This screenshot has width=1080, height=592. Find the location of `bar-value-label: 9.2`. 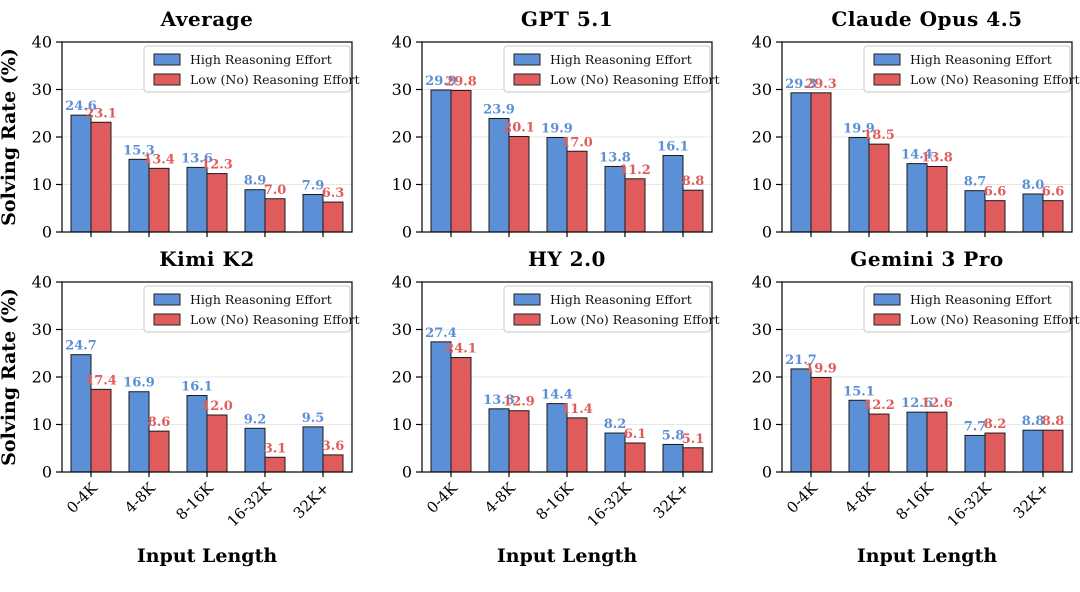

bar-value-label: 9.2 is located at coordinates (255, 419).